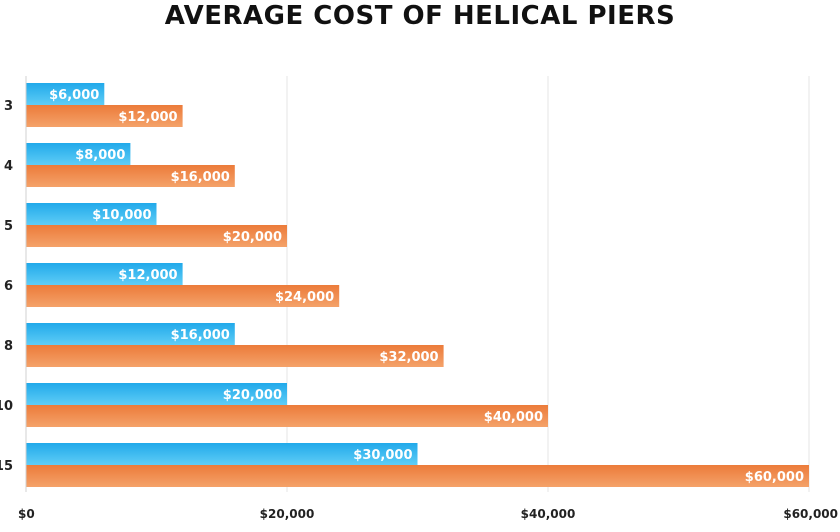 This screenshot has width=840, height=532. Describe the element at coordinates (382, 455) in the screenshot. I see `bar-data-label: $30,000` at that location.